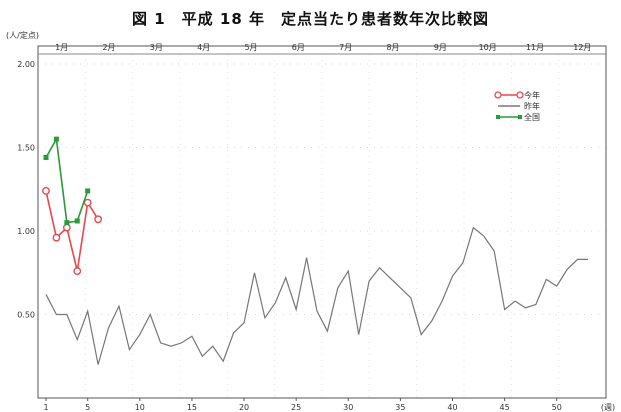  What do you see at coordinates (440, 47) in the screenshot?
I see `month-label: 9月` at bounding box center [440, 47].